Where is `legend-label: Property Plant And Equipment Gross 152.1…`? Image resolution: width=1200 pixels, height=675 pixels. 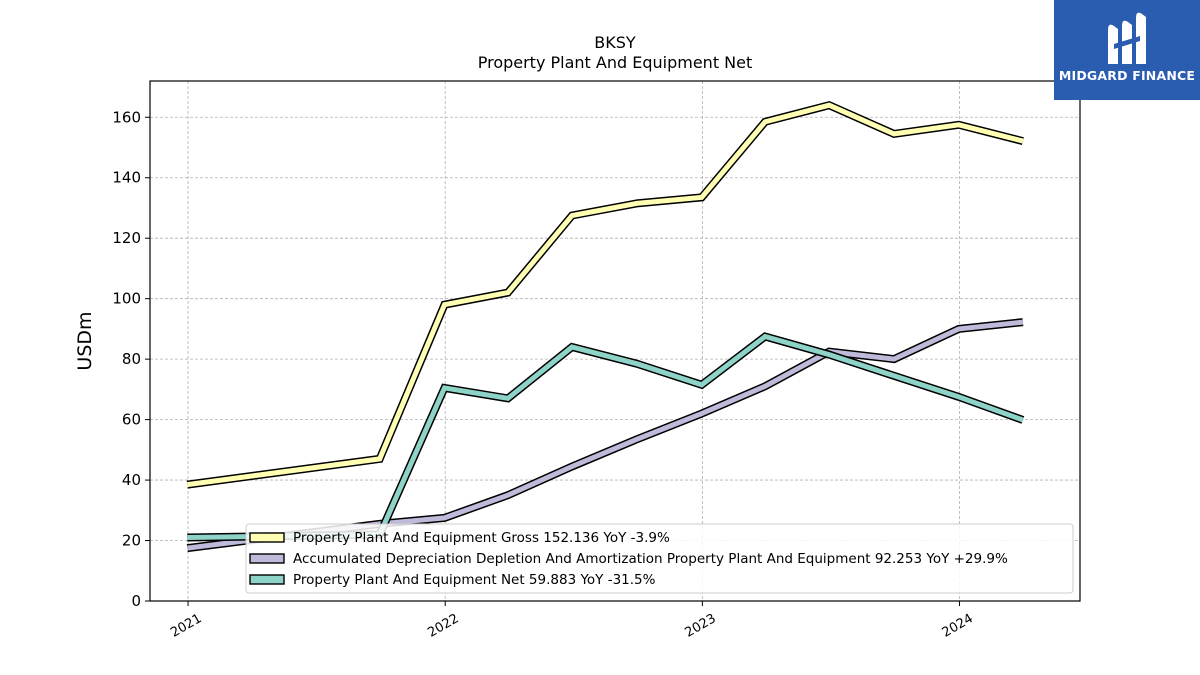
legend-label: Property Plant And Equipment Gross 152.1… is located at coordinates (481, 538).